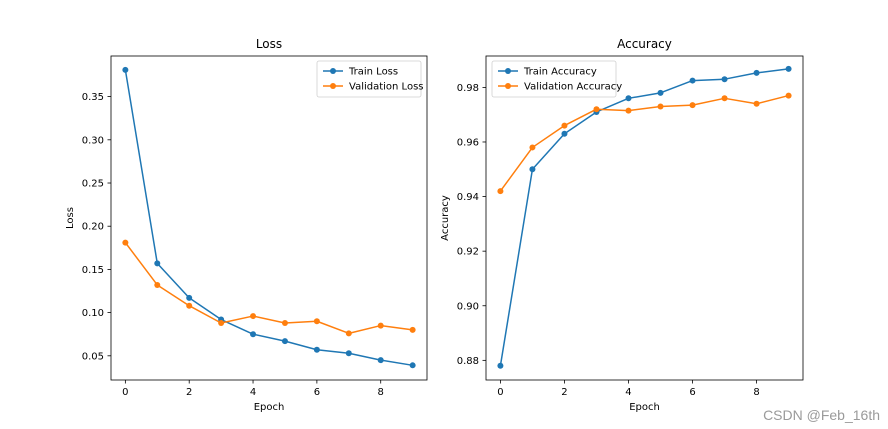  What do you see at coordinates (386, 87) in the screenshot?
I see `legend-label-validation-loss: Validation Loss` at bounding box center [386, 87].